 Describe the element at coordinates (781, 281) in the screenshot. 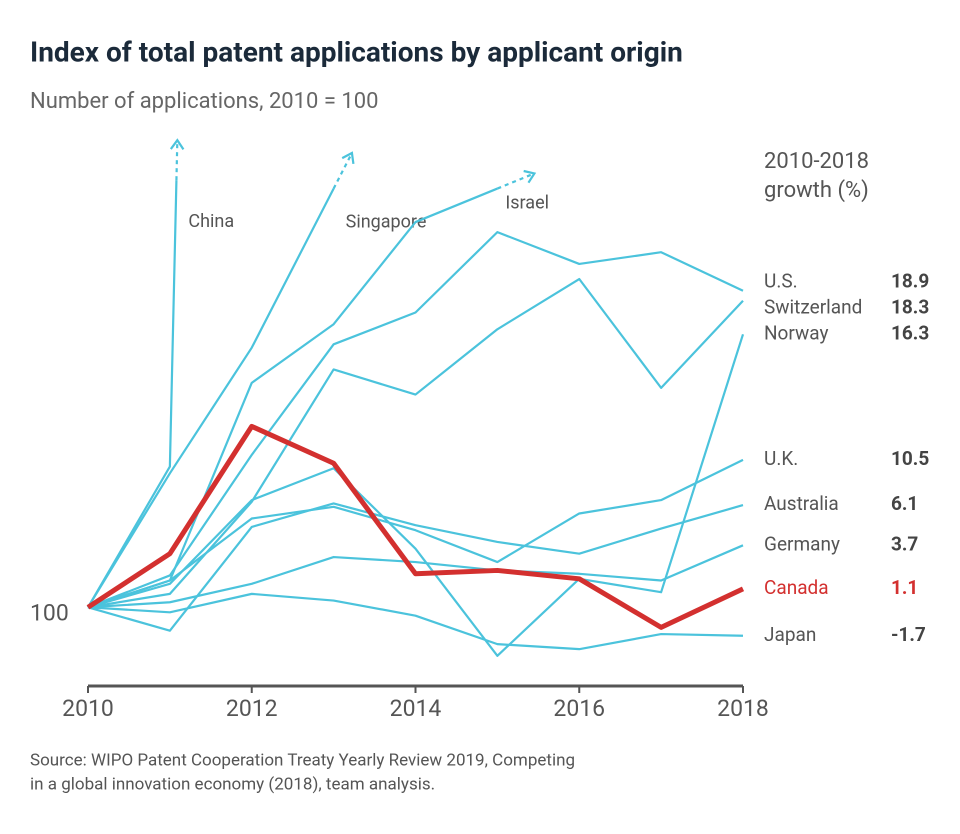

I see `legend-label: U.S.` at that location.